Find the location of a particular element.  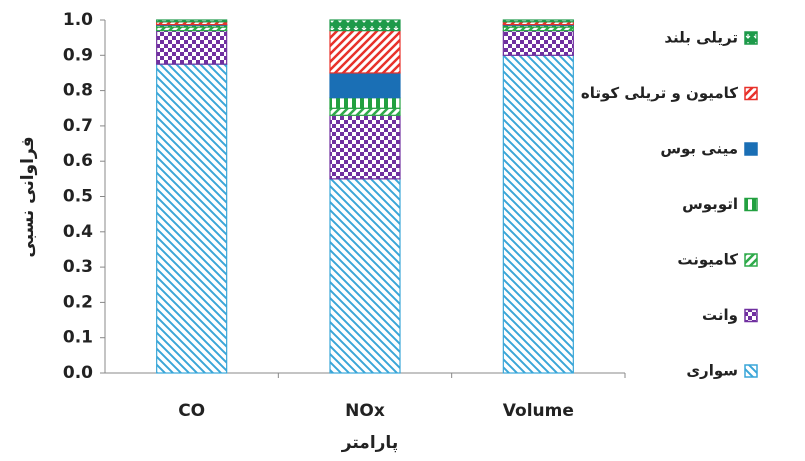

x-tick-label: Volume is located at coordinates (538, 411).